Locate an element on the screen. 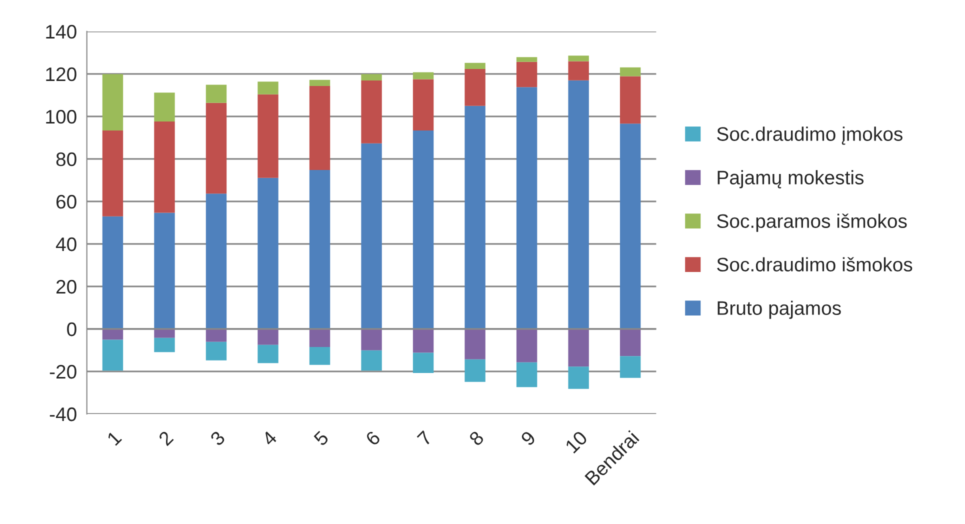 This screenshot has width=965, height=524. legend-label: Soc.paramos išmokos is located at coordinates (812, 223).